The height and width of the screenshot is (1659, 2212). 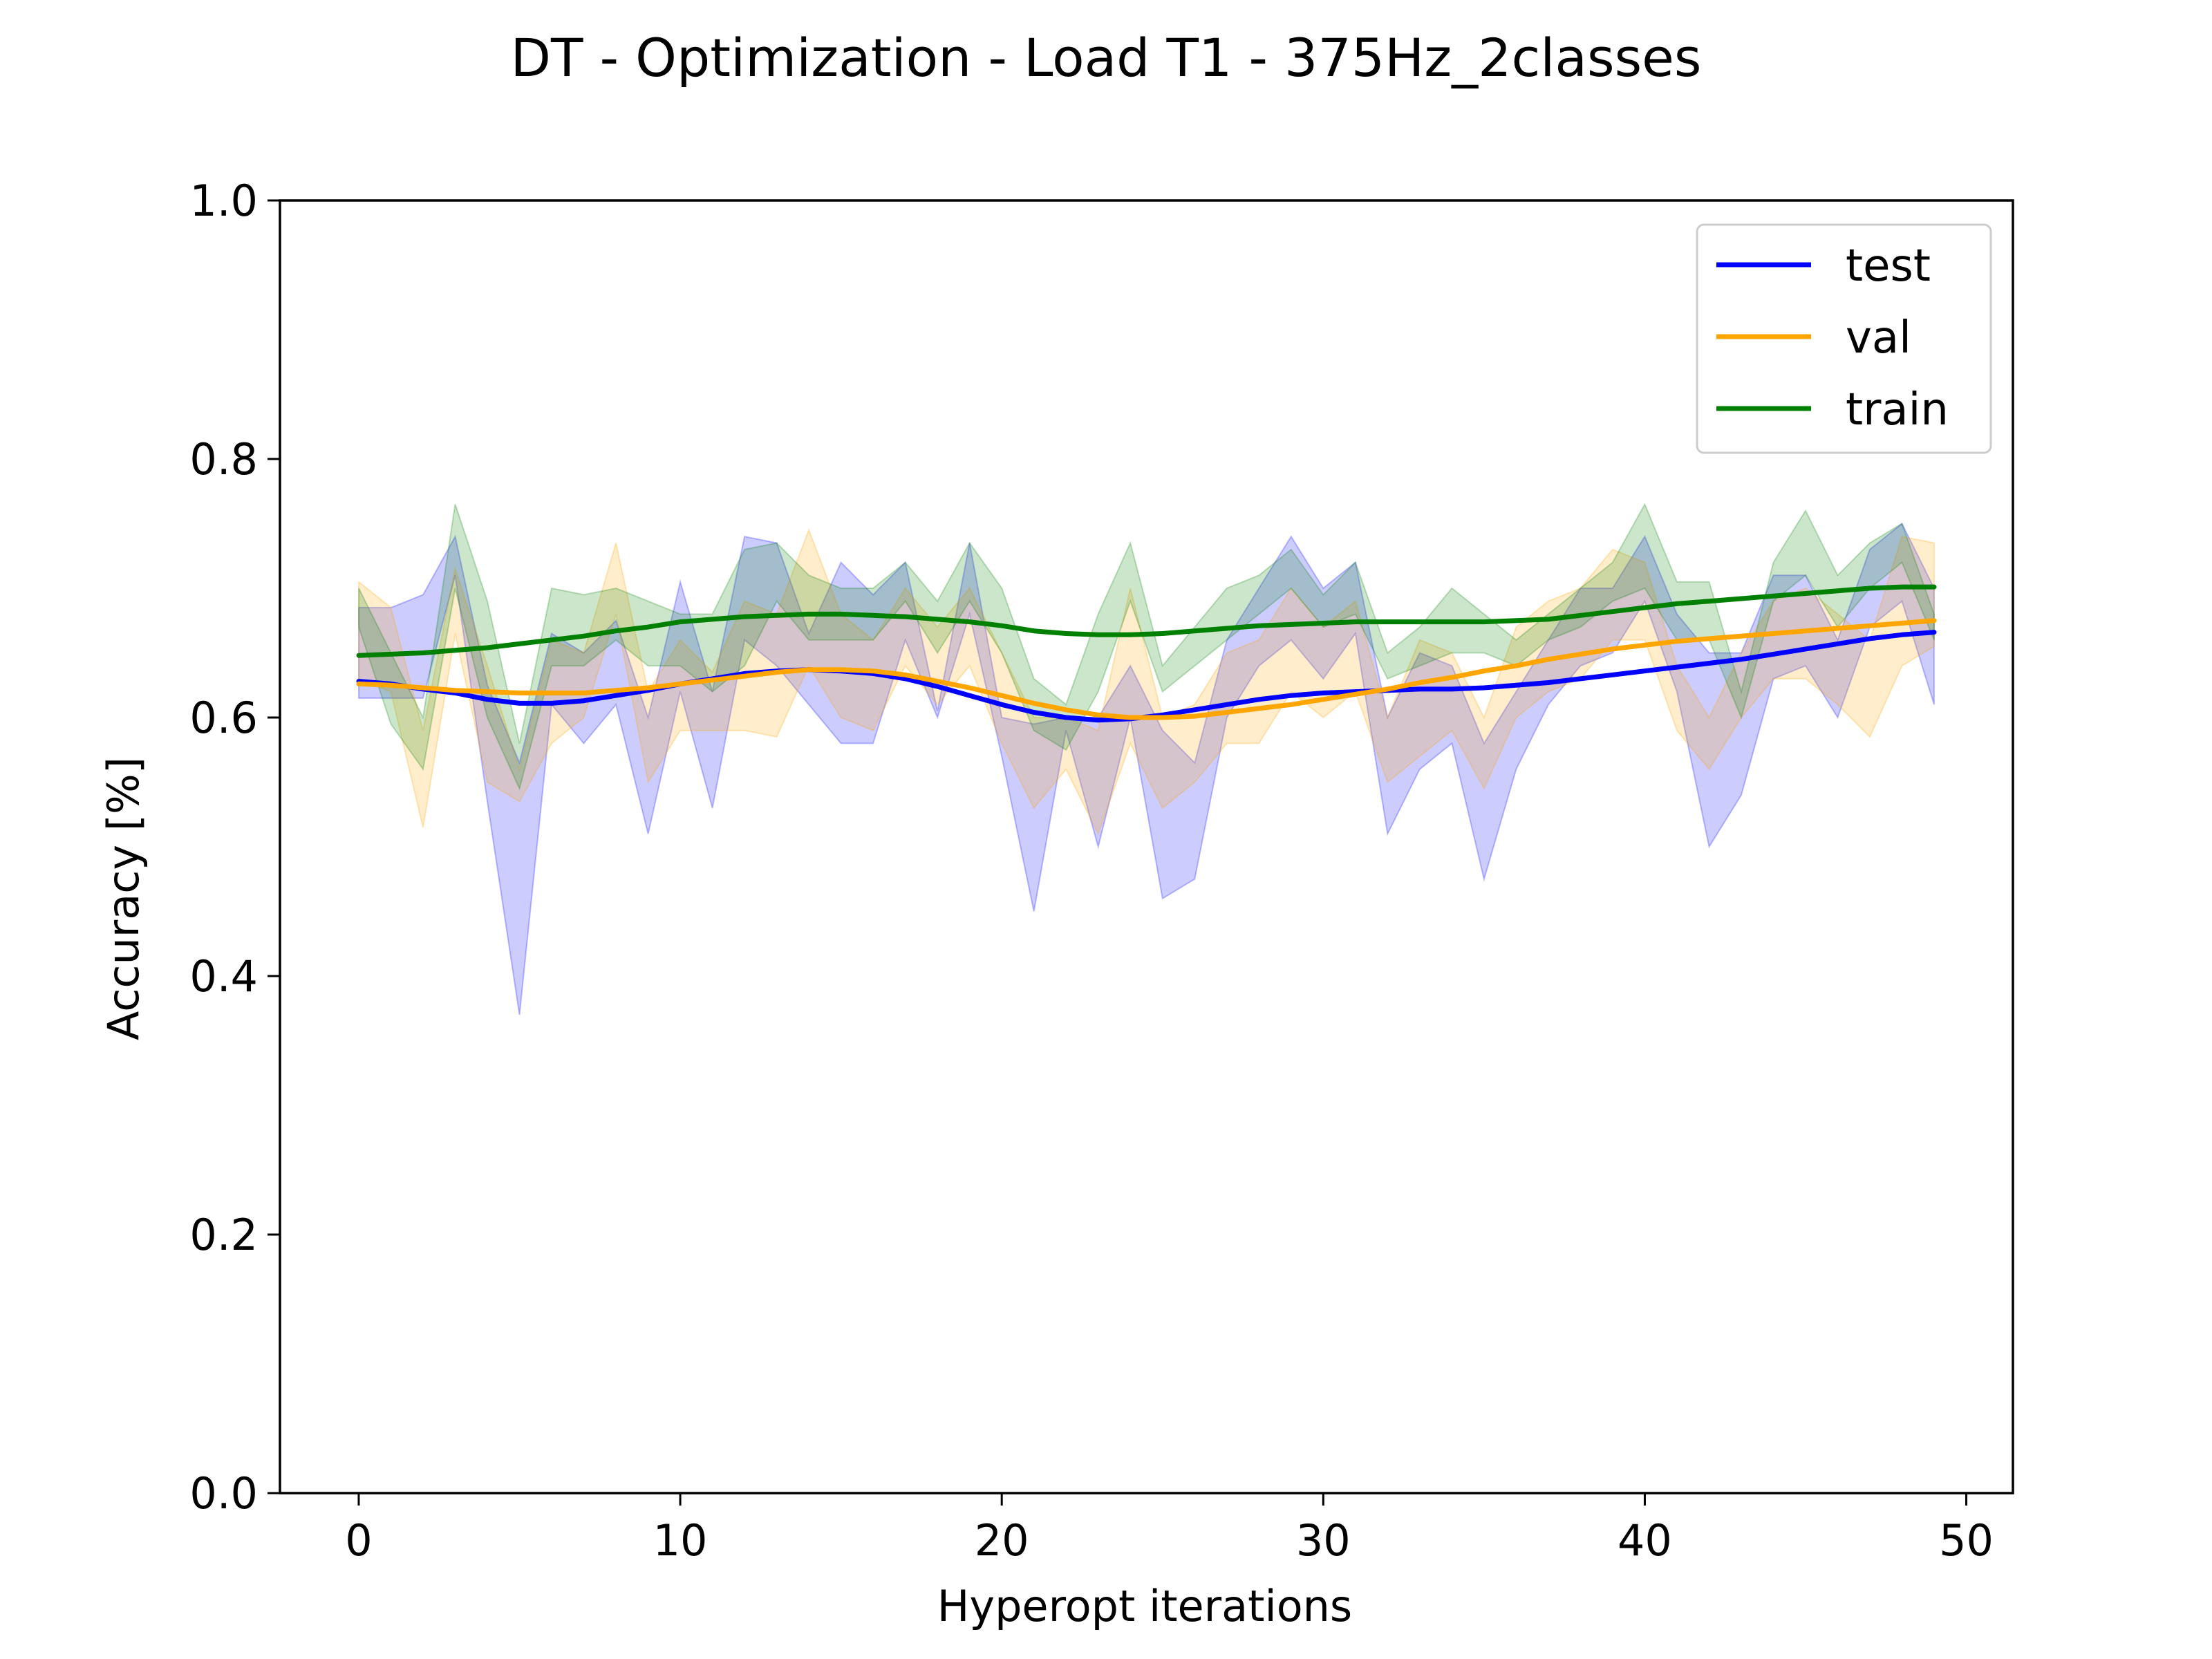 I want to click on legend: test val train, so click(x=1844, y=338).